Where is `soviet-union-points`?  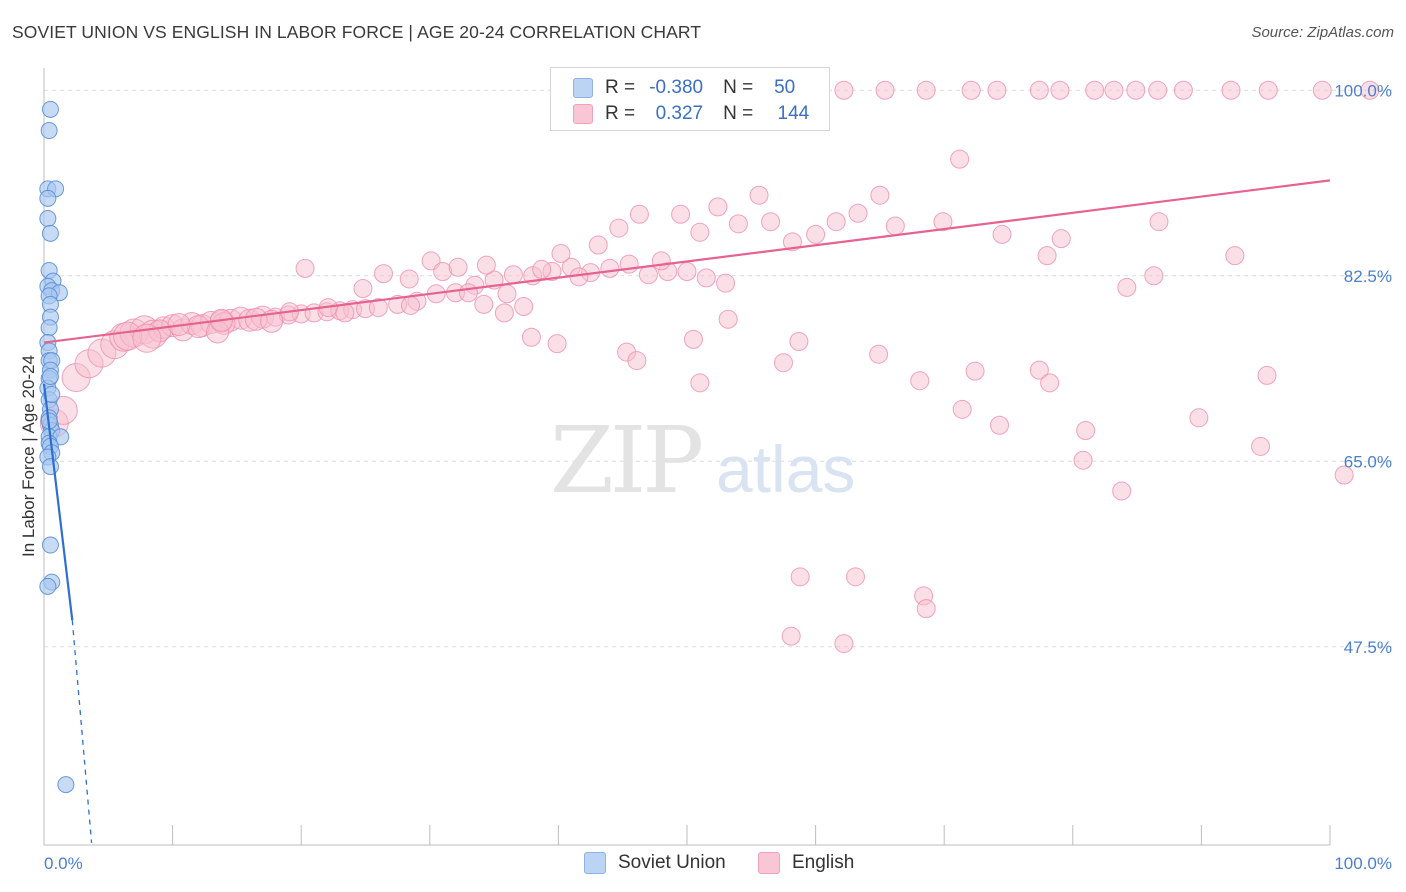 soviet-union-points is located at coordinates (57, 447).